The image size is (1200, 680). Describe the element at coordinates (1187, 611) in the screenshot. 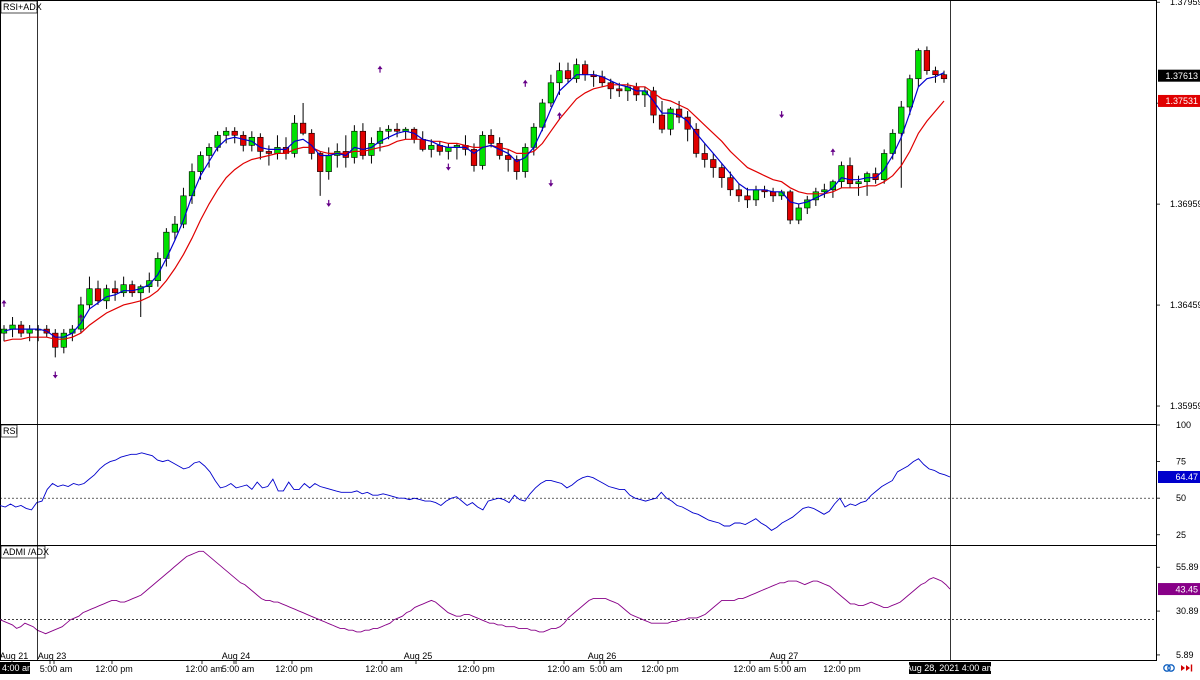

I see `adx-tick-label: 30.89` at that location.